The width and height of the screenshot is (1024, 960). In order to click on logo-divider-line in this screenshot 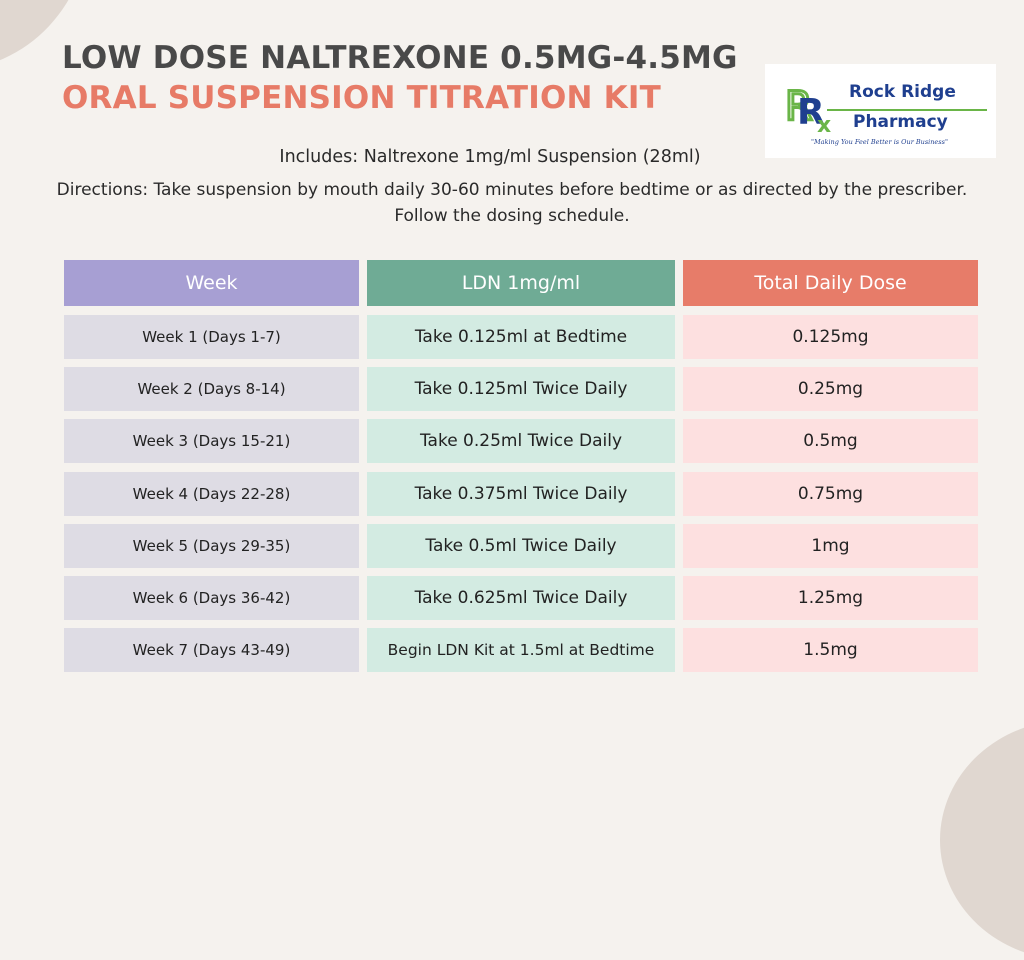, I will do `click(907, 110)`.